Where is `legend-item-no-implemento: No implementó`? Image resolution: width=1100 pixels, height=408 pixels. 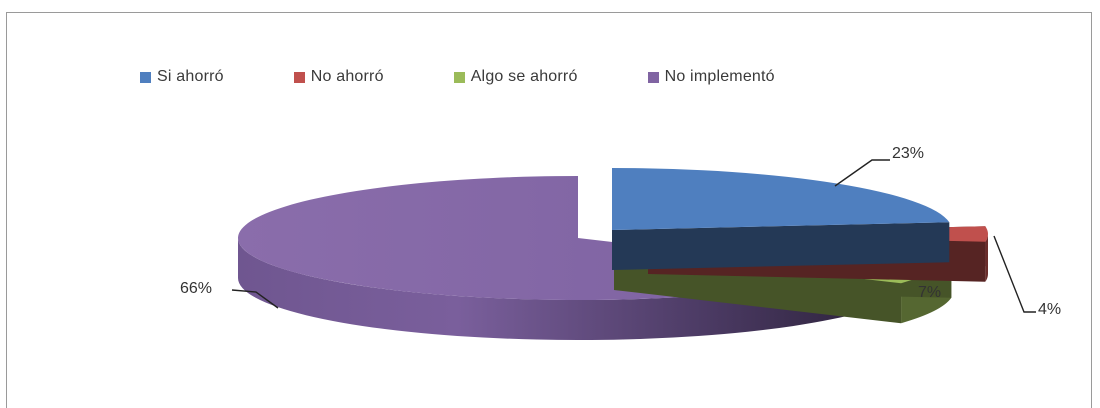 legend-item-no-implemento: No implementó is located at coordinates (711, 77).